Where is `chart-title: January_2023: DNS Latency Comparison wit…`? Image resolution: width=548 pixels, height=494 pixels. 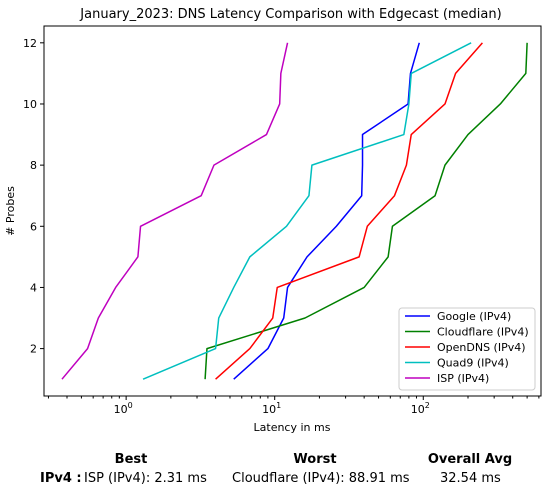 chart-title: January_2023: DNS Latency Comparison wit… is located at coordinates (290, 14).